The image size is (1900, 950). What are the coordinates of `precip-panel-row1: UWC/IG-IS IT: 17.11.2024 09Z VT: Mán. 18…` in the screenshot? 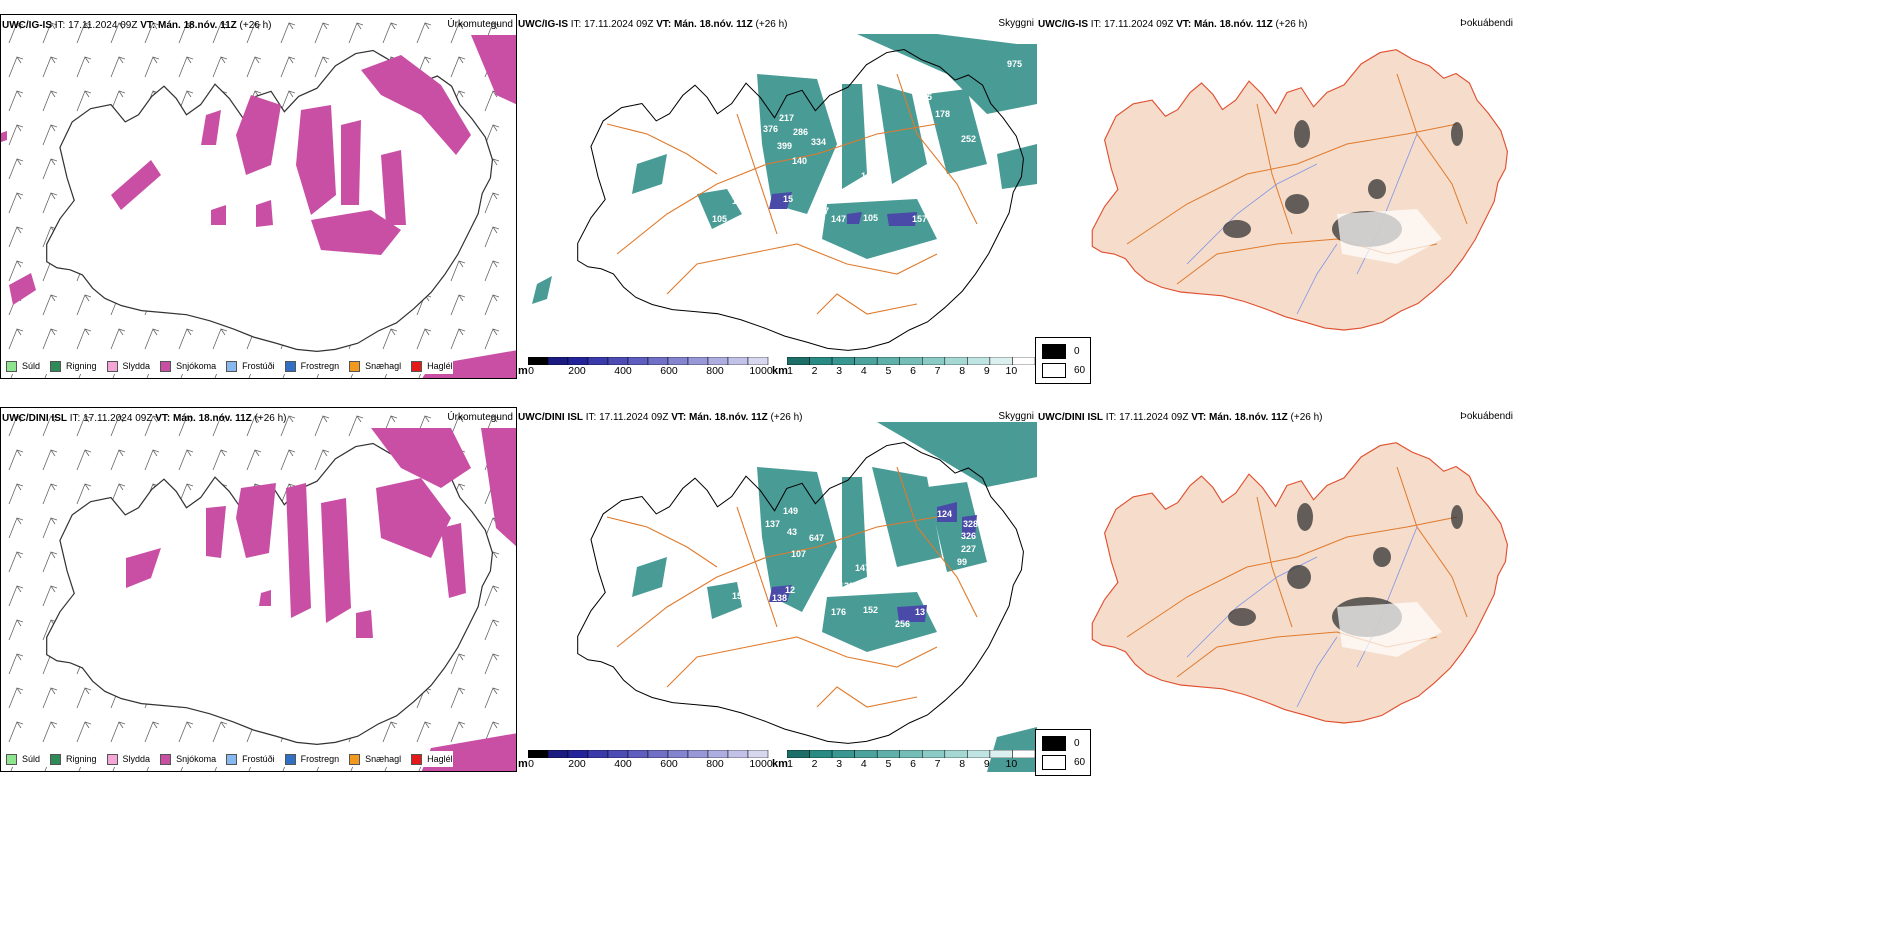 It's located at (258, 196).